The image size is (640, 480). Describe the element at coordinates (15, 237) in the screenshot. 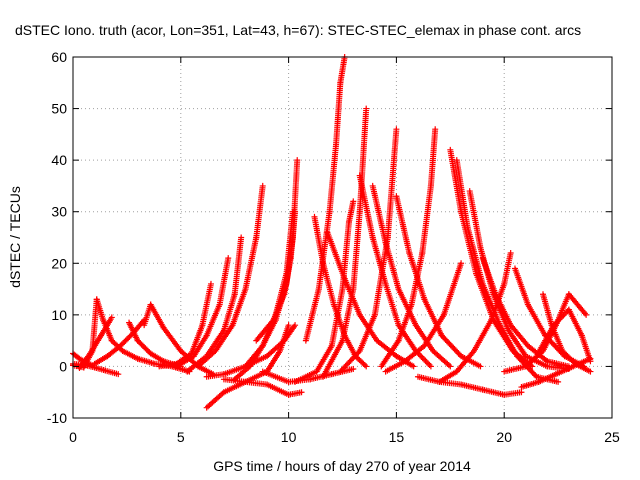

I see `y-axis-label: dSTEC / TECUs` at that location.